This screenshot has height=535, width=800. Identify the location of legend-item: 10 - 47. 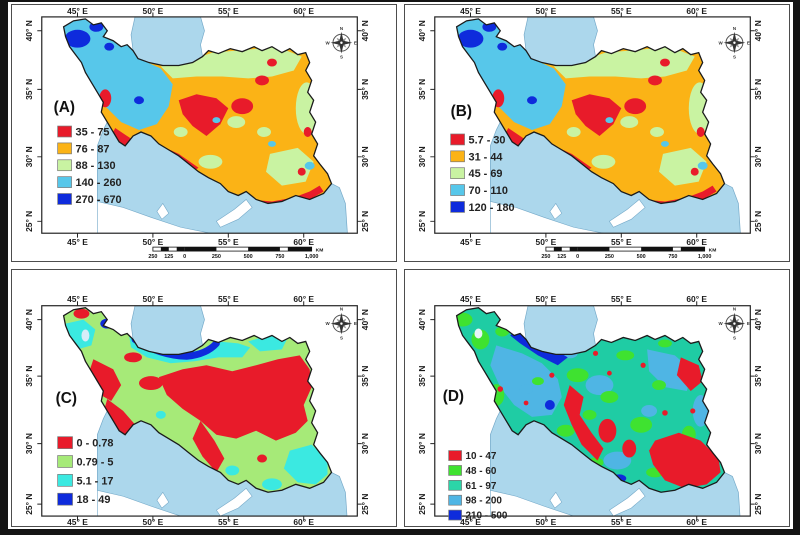
(472, 456).